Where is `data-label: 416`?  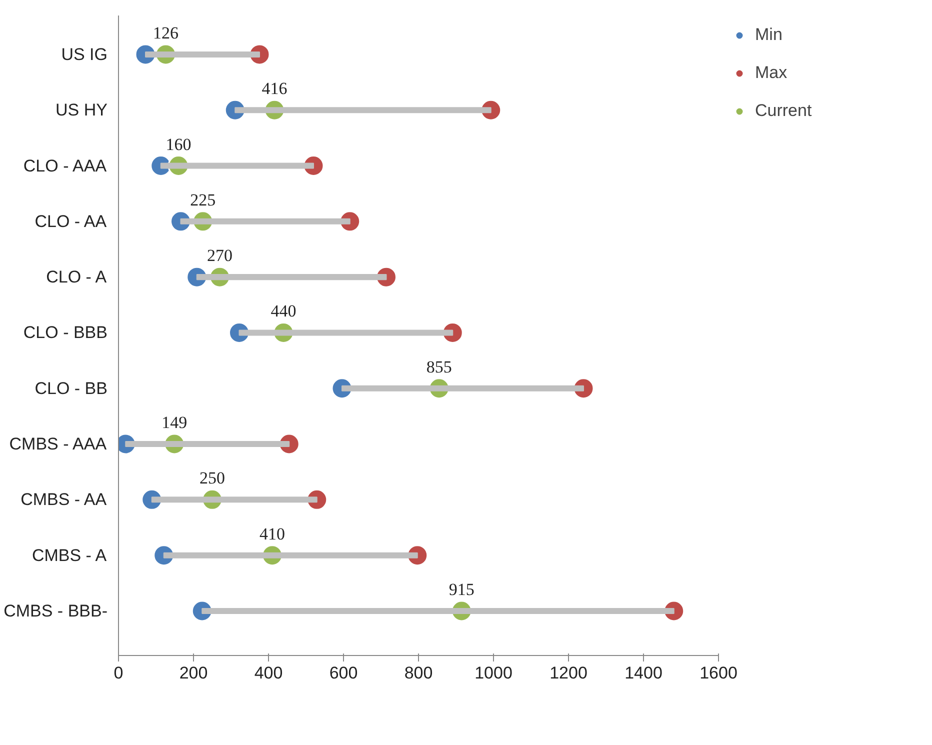 data-label: 416 is located at coordinates (275, 88).